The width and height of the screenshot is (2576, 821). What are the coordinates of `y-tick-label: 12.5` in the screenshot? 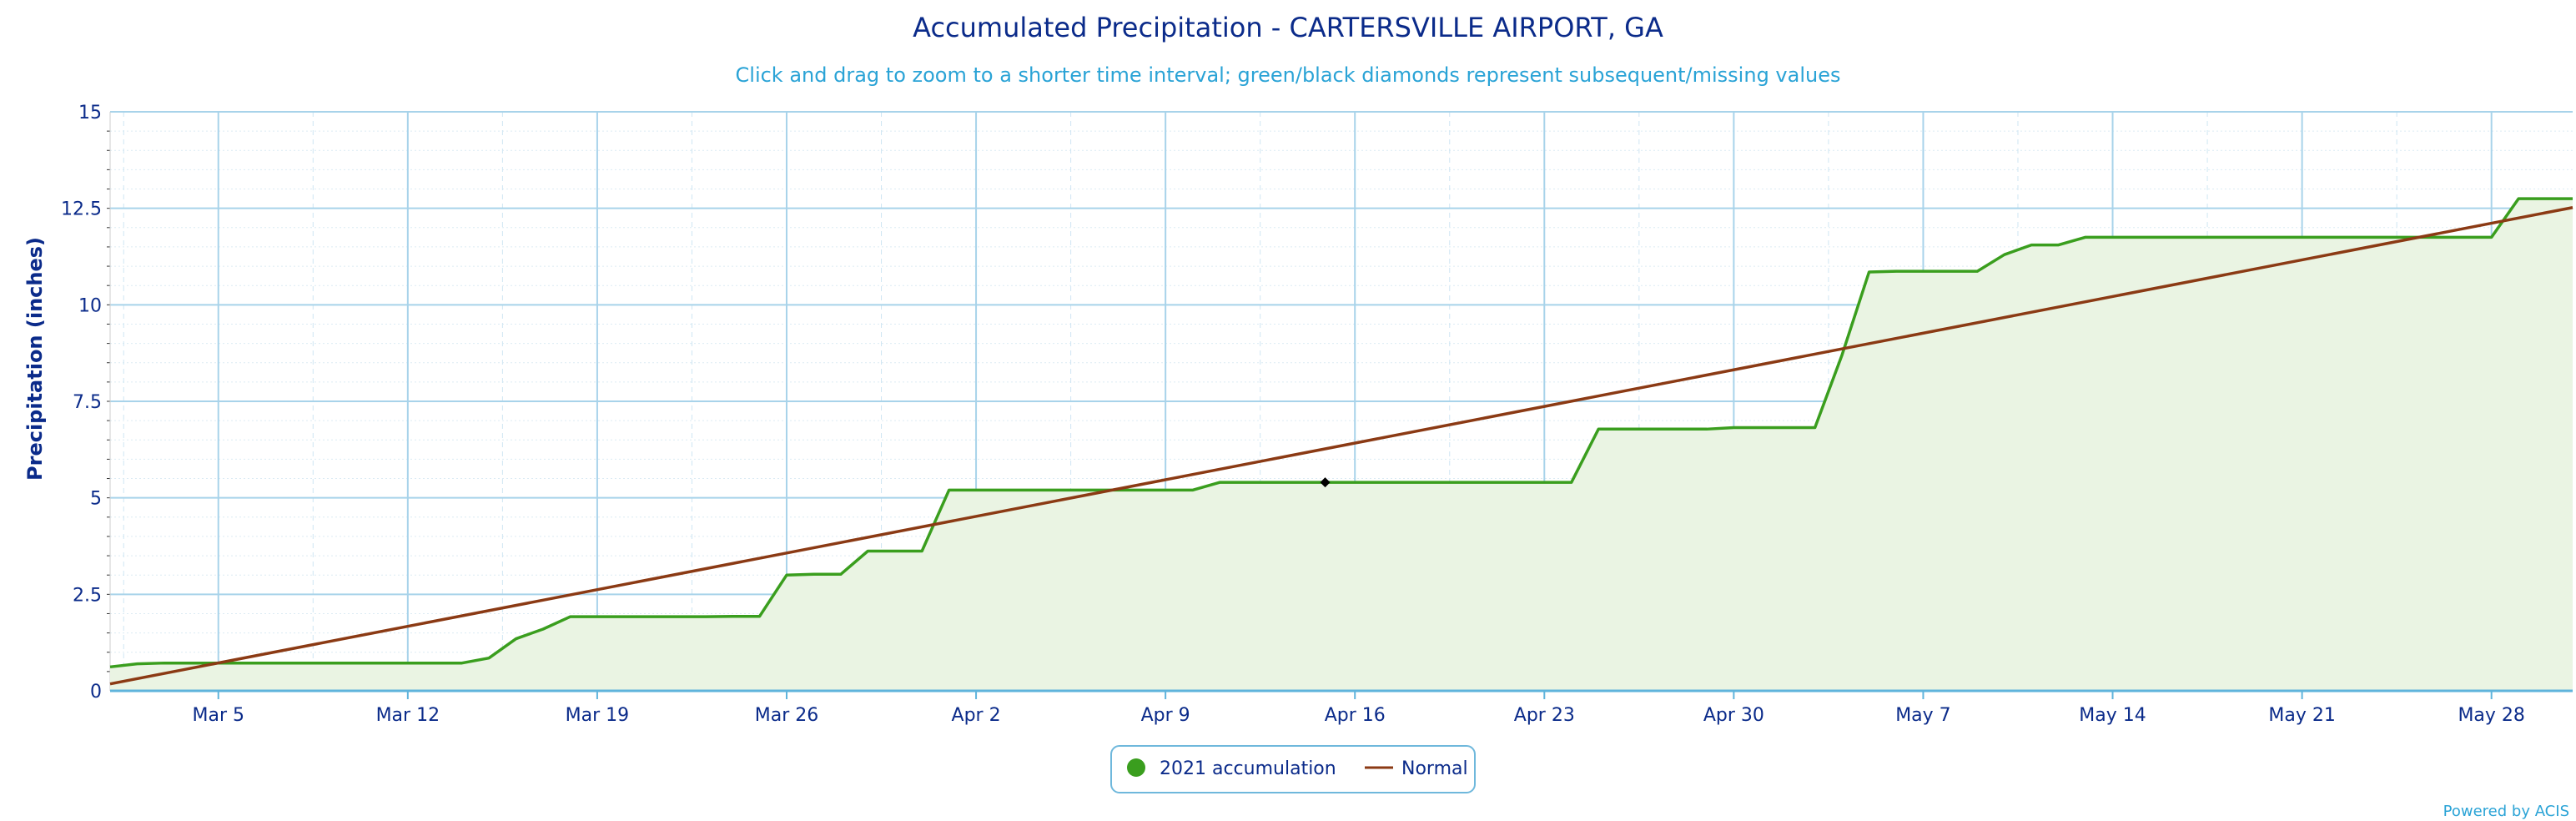 It's located at (81, 209).